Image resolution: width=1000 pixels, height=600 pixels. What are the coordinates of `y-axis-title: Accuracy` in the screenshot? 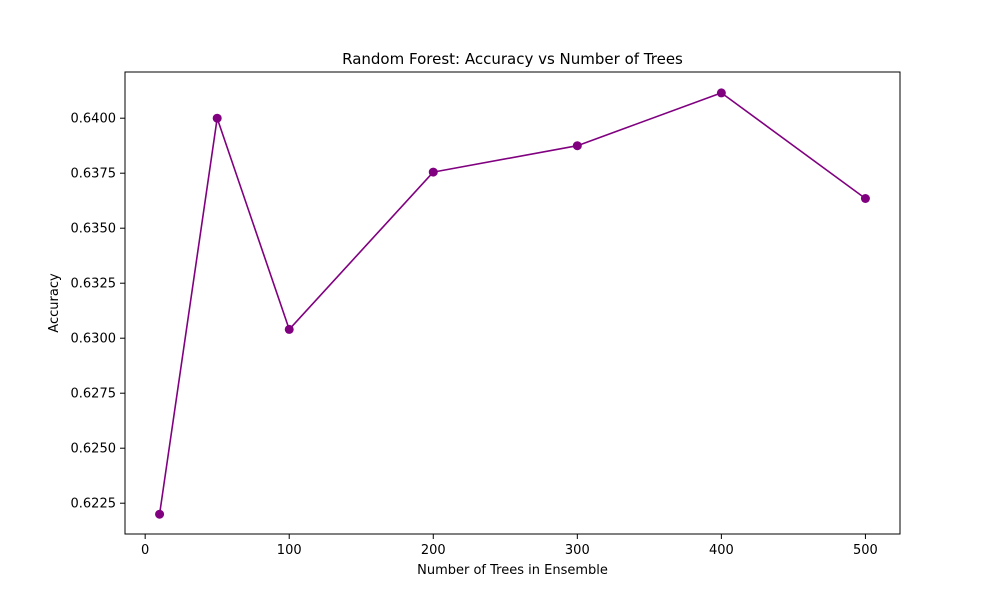 It's located at (54, 303).